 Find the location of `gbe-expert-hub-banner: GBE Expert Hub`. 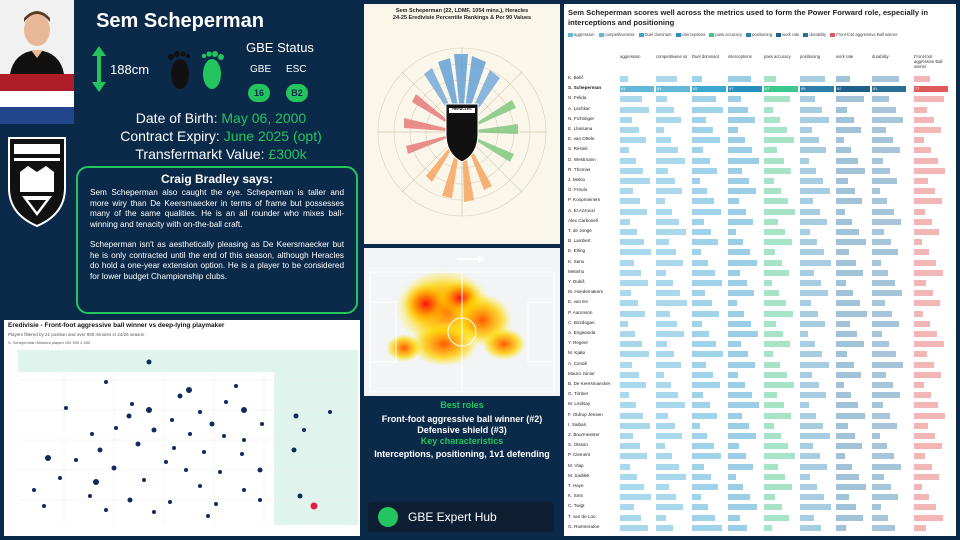

gbe-expert-hub-banner: GBE Expert Hub is located at coordinates (461, 517).